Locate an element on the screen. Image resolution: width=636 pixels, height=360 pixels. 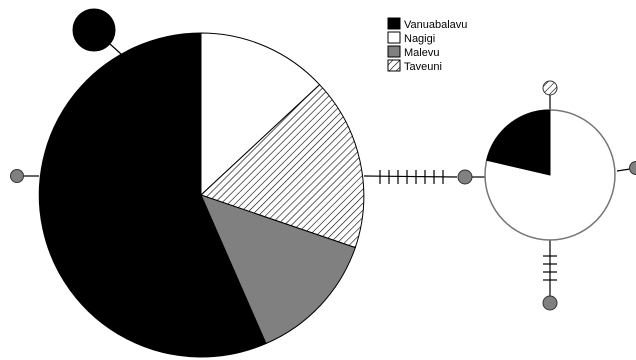
pie-slice-malevu is located at coordinates (278, 269).